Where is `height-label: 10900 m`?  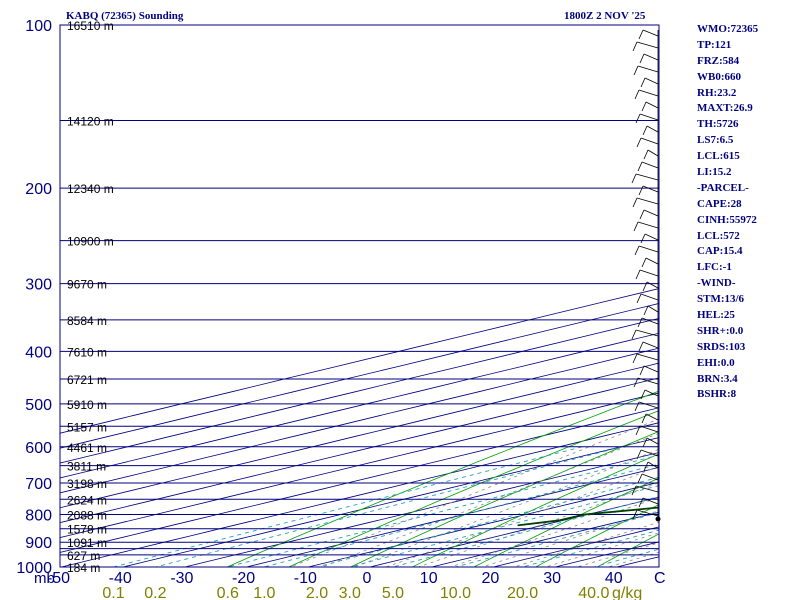 height-label: 10900 m is located at coordinates (90, 242).